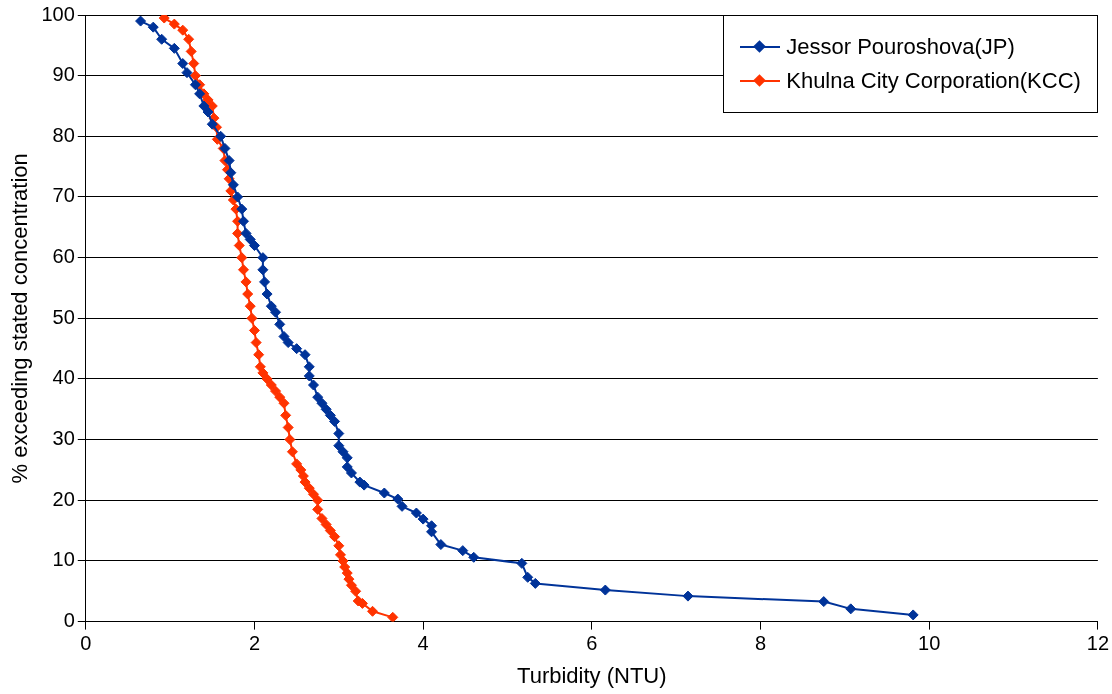 The height and width of the screenshot is (694, 1112). Describe the element at coordinates (20, 318) in the screenshot. I see `y-axis-title: % exceeding stated concentration` at that location.